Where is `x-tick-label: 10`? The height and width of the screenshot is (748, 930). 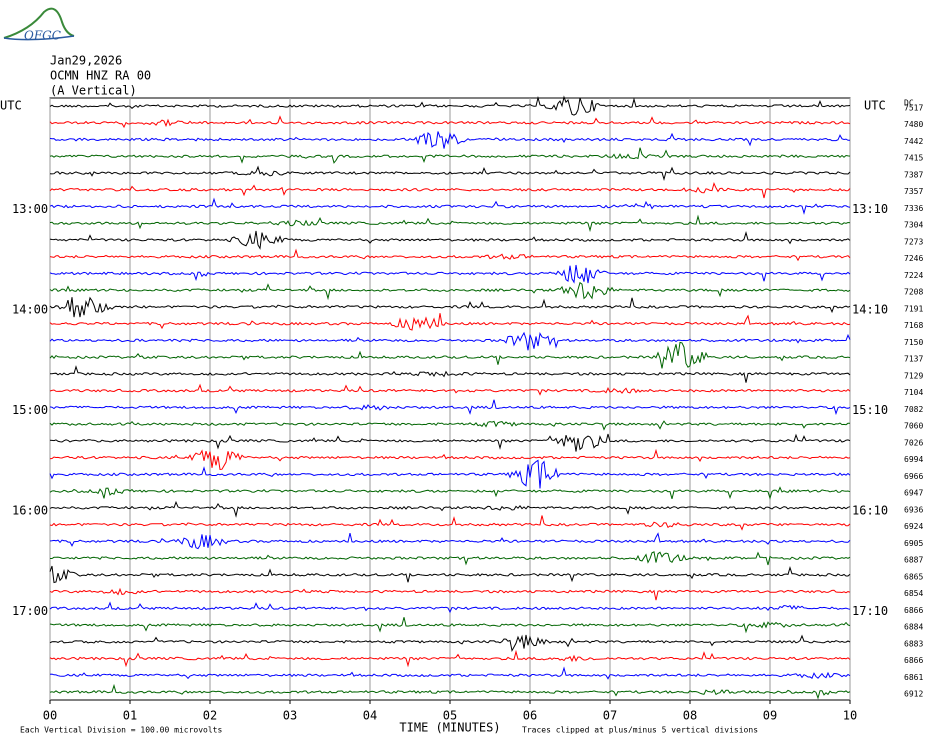 x-tick-label: 10 is located at coordinates (850, 716).